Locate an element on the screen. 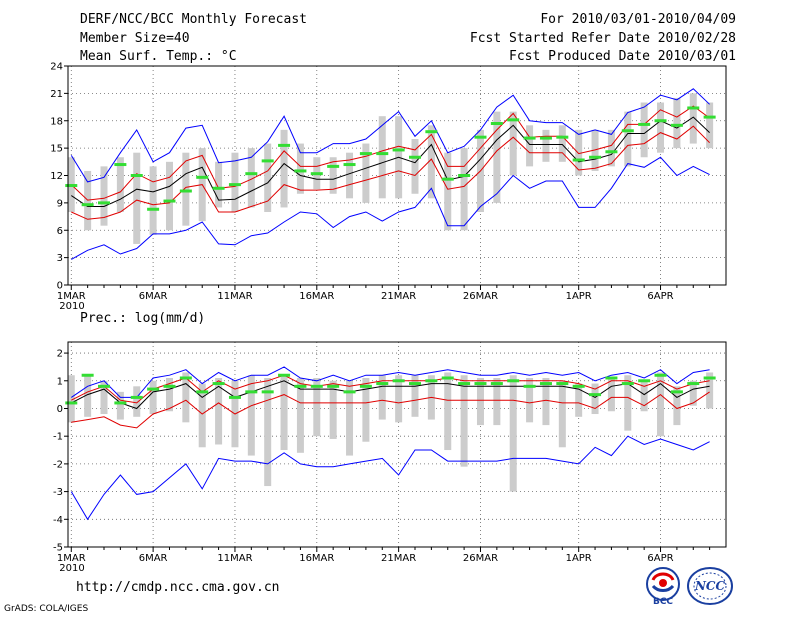 The height and width of the screenshot is (618, 800). ncc-logo-icon: NCC is located at coordinates (710, 586).